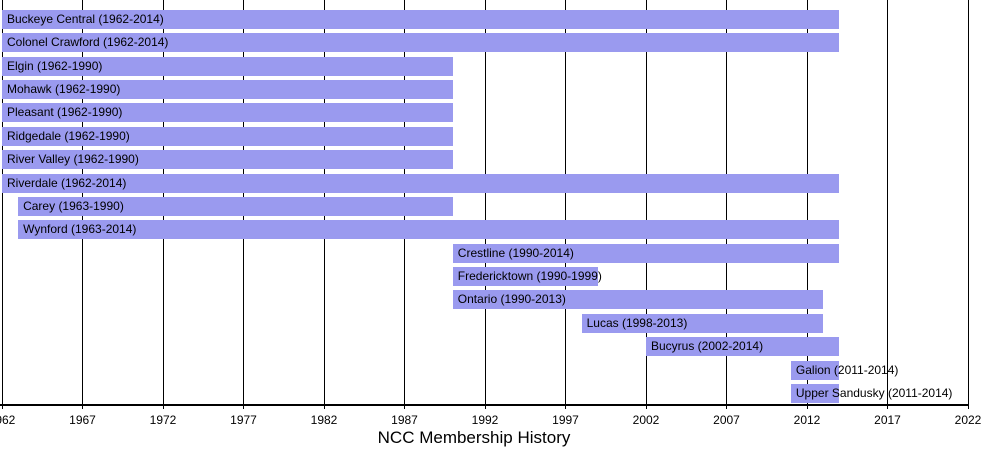 Image resolution: width=1000 pixels, height=455 pixels. I want to click on gantt-bar: Lucas (1998-2013), so click(702, 323).